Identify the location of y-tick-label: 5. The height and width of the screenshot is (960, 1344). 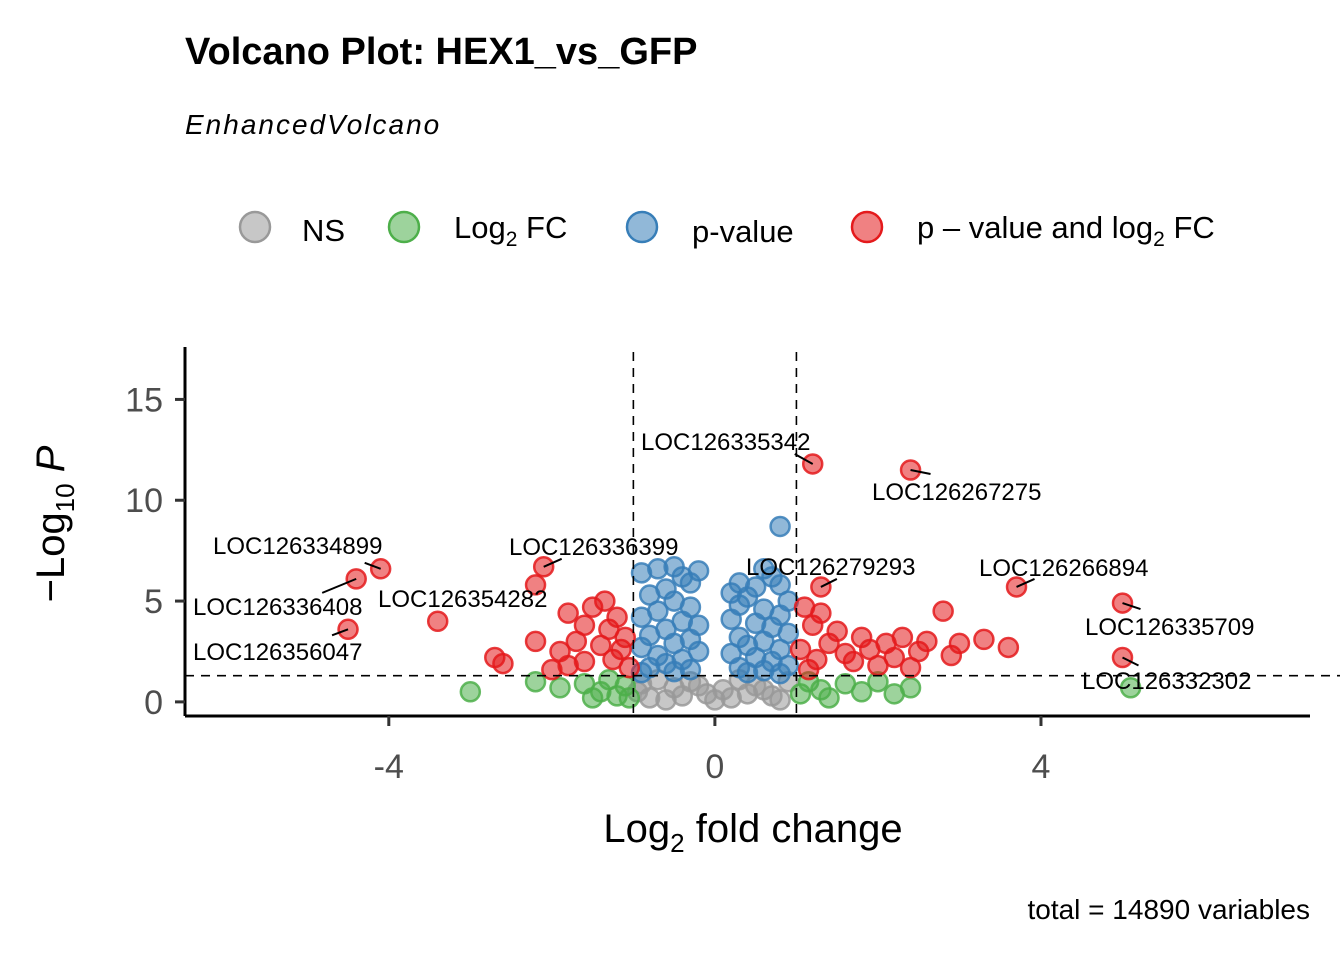
(153, 602).